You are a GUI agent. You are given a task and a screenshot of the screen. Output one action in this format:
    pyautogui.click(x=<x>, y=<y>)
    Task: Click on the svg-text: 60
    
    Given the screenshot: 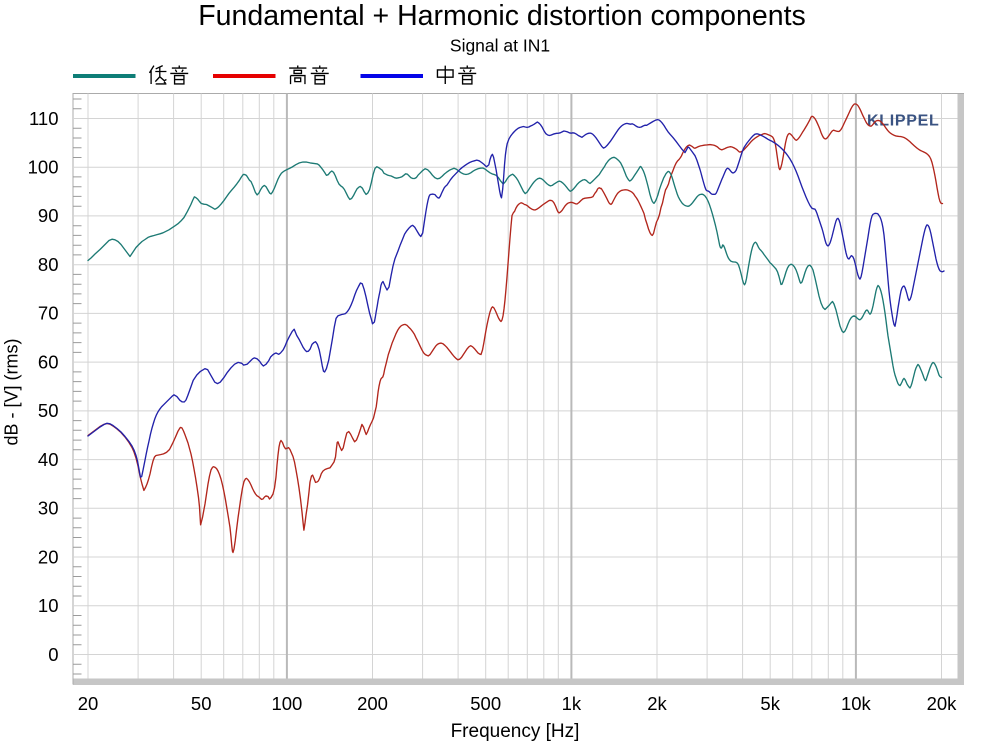 What is the action you would take?
    pyautogui.click(x=48, y=361)
    